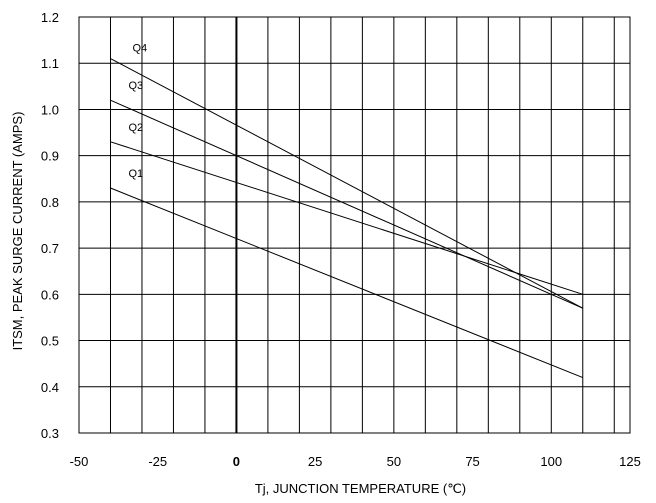 This screenshot has width=656, height=503. I want to click on x-tick-label: 25, so click(315, 461).